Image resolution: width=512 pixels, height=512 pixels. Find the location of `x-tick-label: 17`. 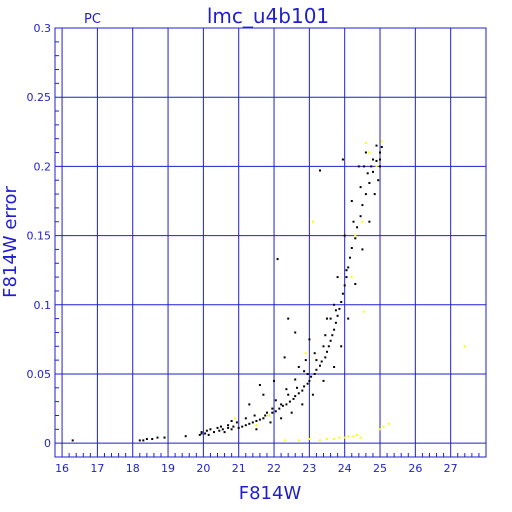

x-tick-label: 17 is located at coordinates (97, 468).